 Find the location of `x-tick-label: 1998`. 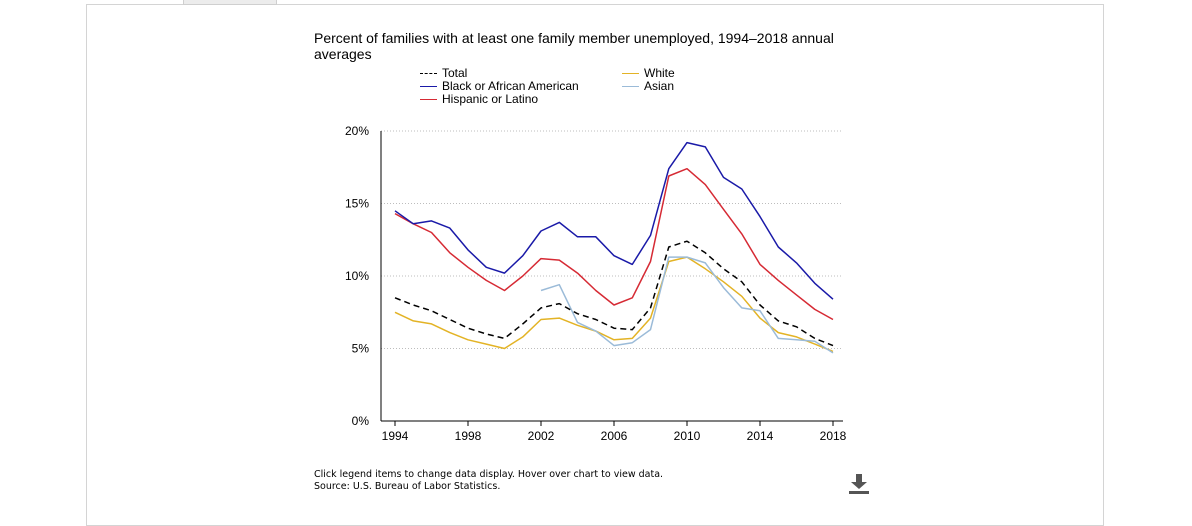

x-tick-label: 1998 is located at coordinates (468, 436).